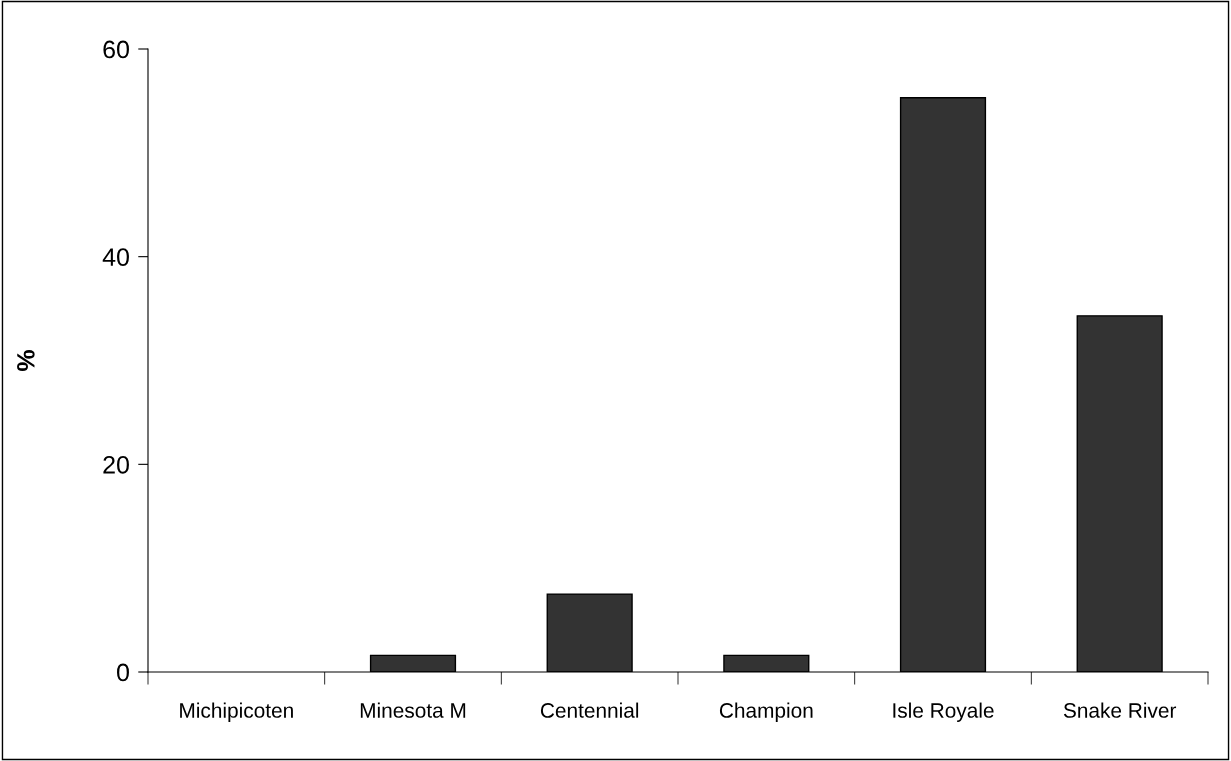  Describe the element at coordinates (766, 712) in the screenshot. I see `x-tick-label: Champion` at that location.